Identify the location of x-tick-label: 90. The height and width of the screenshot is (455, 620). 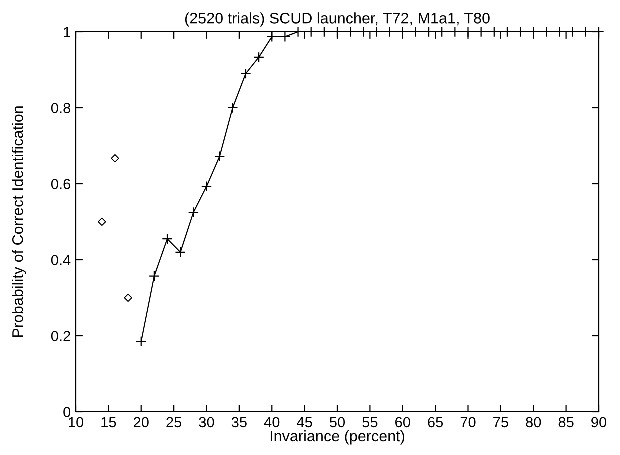
(599, 422).